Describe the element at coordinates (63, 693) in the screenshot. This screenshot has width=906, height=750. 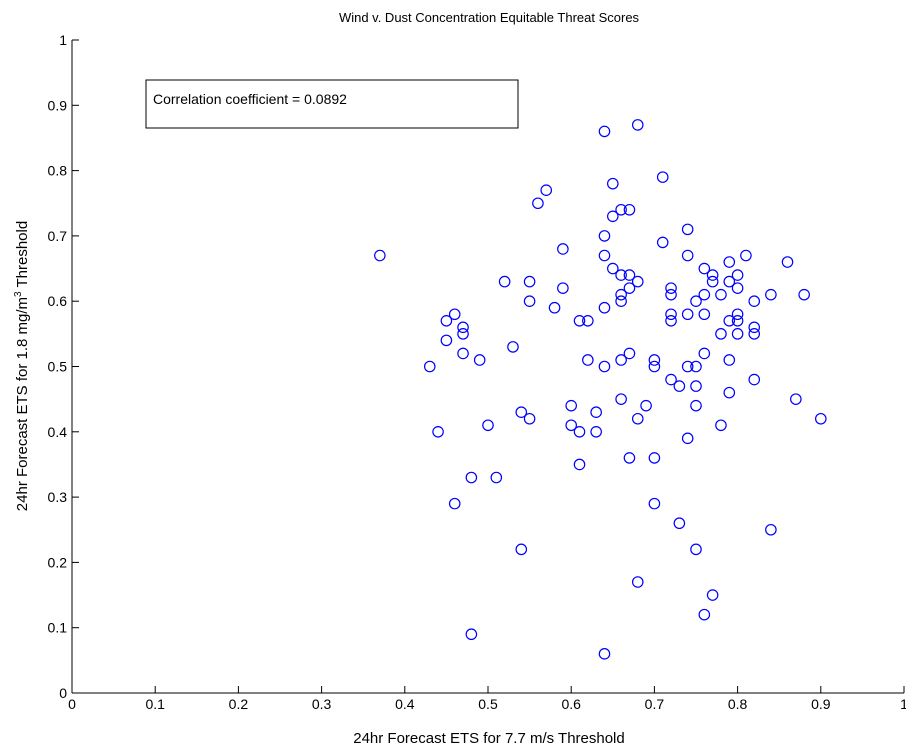
I see `y-tick-label: 0` at that location.